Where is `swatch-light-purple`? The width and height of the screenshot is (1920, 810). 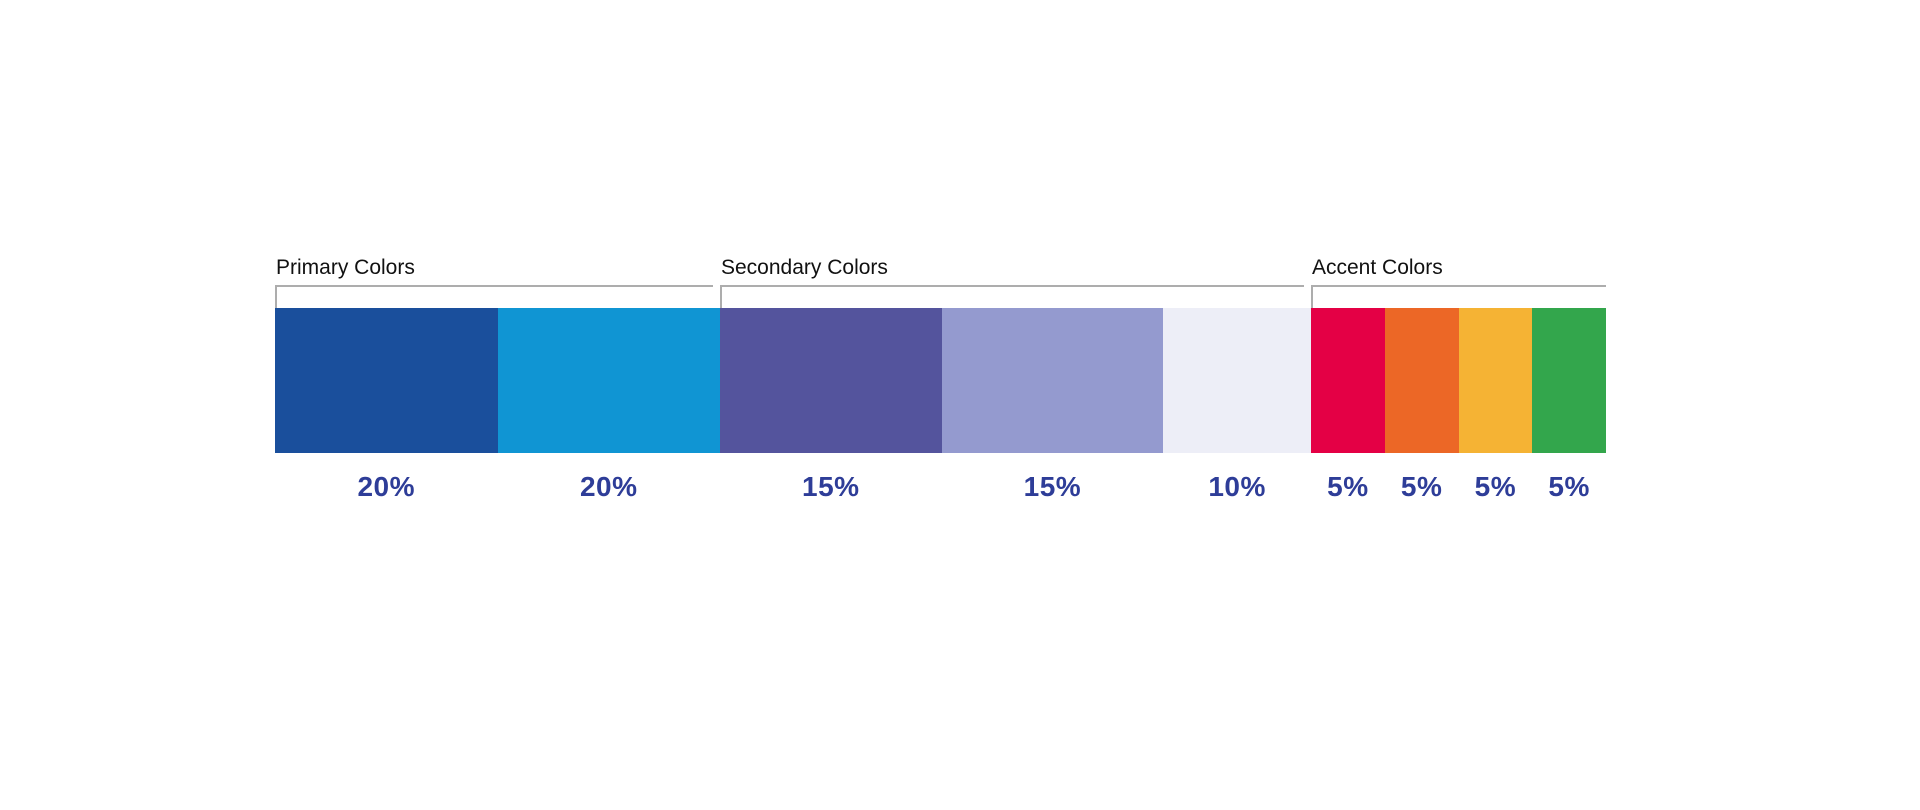 swatch-light-purple is located at coordinates (1052, 380).